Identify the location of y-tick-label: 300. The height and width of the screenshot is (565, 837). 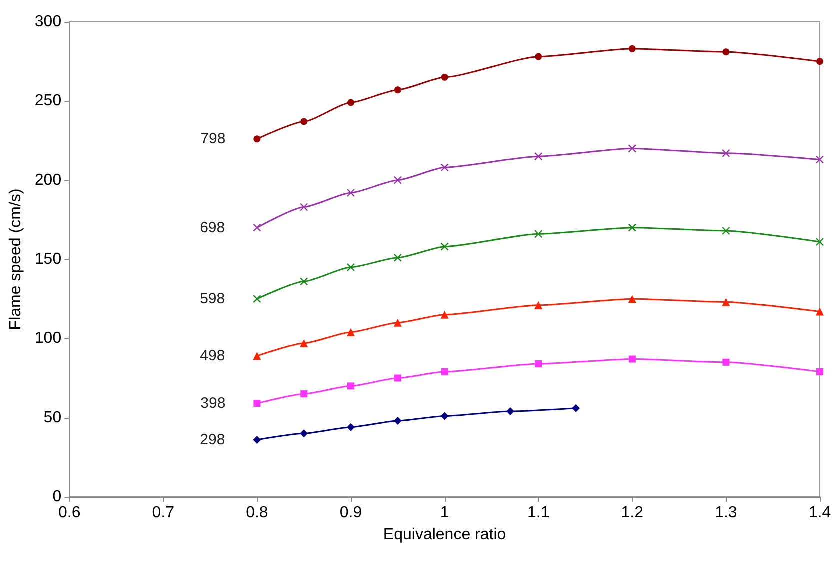
(48, 22).